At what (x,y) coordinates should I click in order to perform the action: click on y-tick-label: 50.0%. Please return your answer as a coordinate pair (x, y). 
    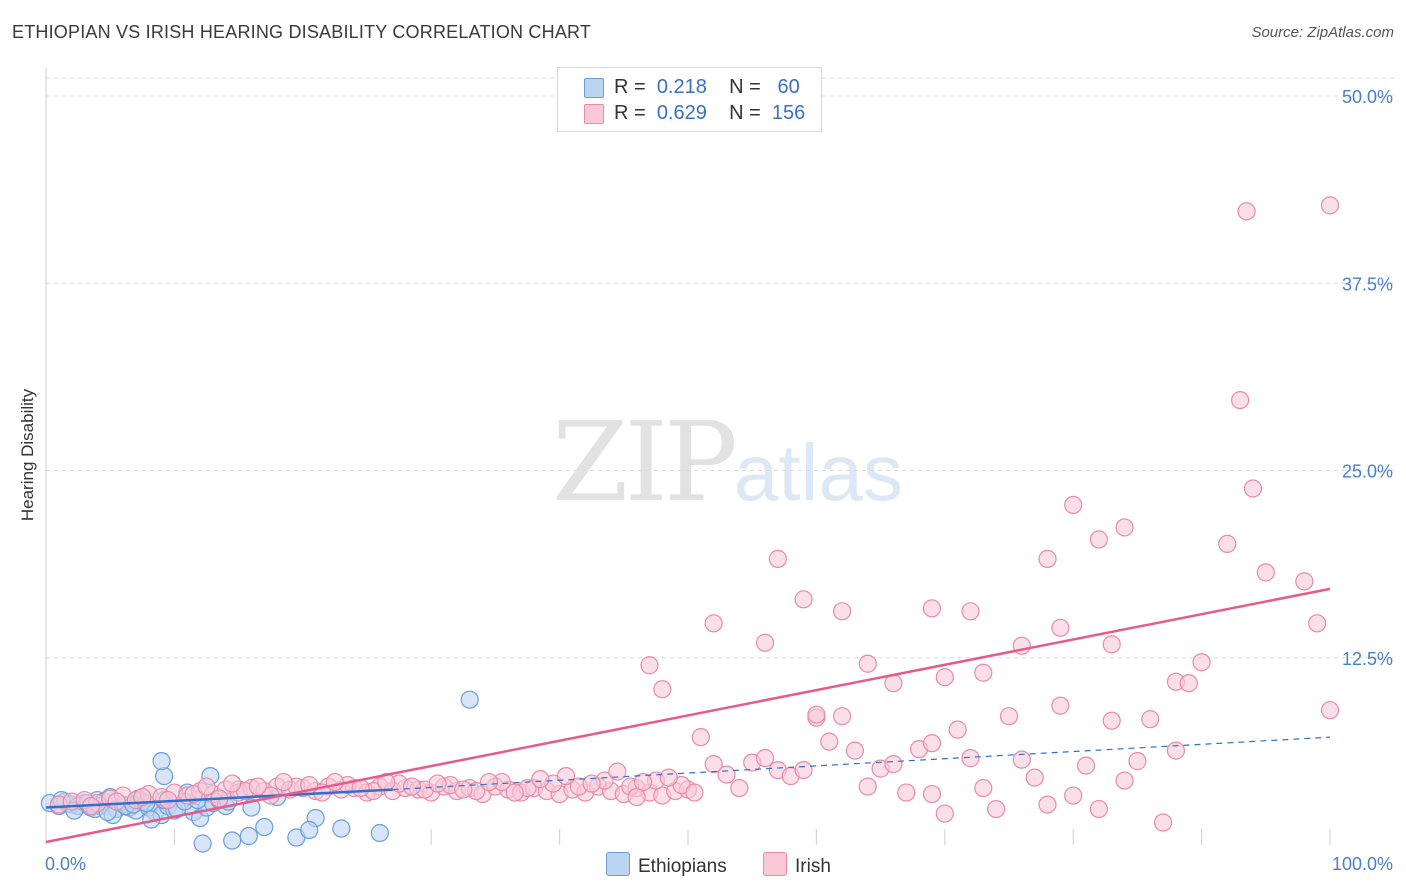
    Looking at the image, I should click on (1367, 97).